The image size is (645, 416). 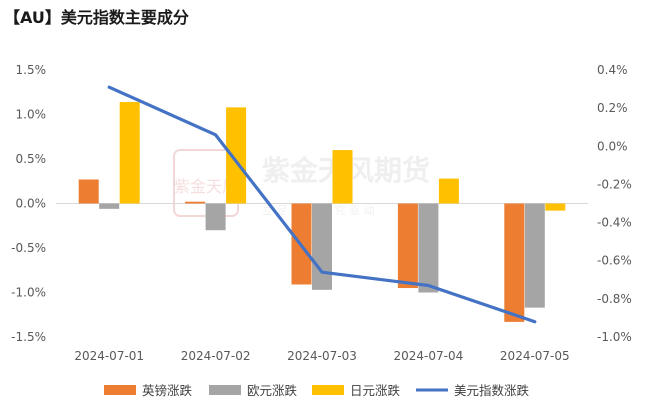 What do you see at coordinates (375, 390) in the screenshot?
I see `legend-label: 日元涨跌` at bounding box center [375, 390].